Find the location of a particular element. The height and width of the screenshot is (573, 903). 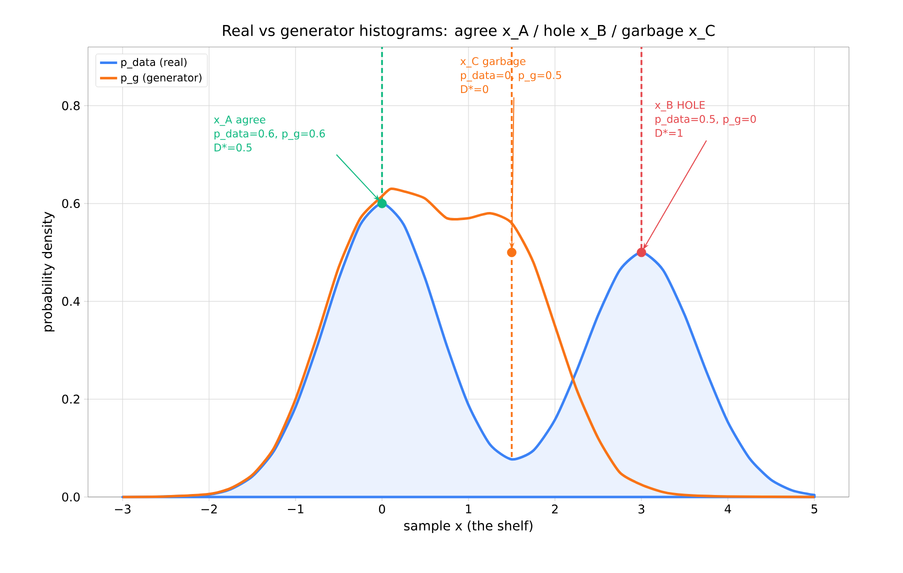

x-tick-label: −1 is located at coordinates (296, 509).